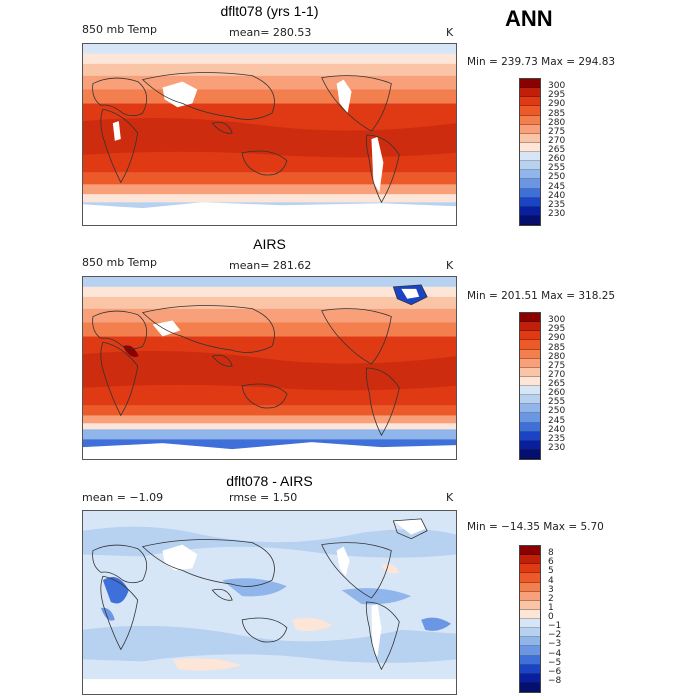  I want to click on colorbar-level-label: 6, so click(551, 562).